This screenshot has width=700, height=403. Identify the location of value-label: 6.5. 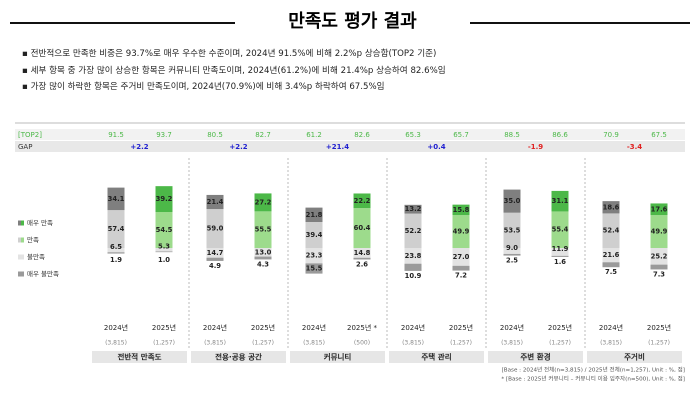
(116, 247).